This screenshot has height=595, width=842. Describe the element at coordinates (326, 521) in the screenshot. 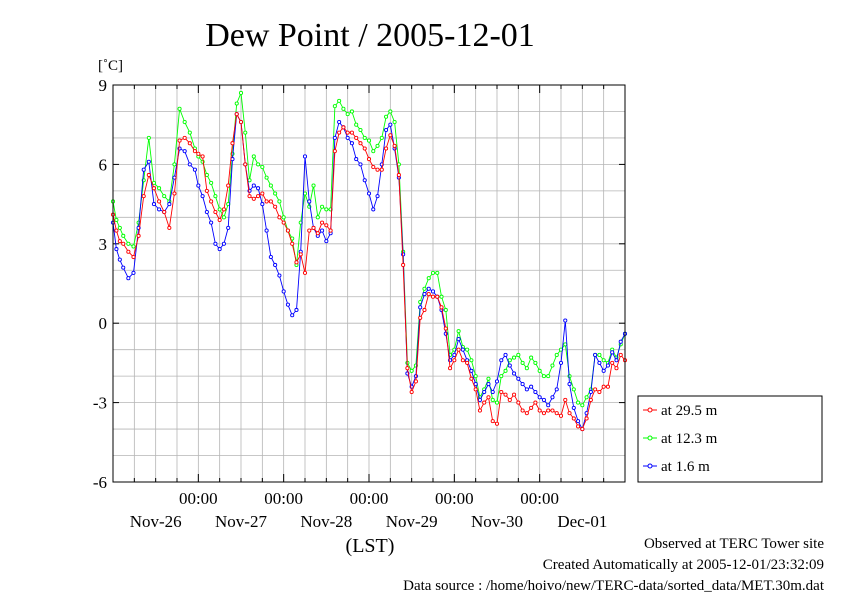

I see `x-tick-date-label: Nov-28` at that location.